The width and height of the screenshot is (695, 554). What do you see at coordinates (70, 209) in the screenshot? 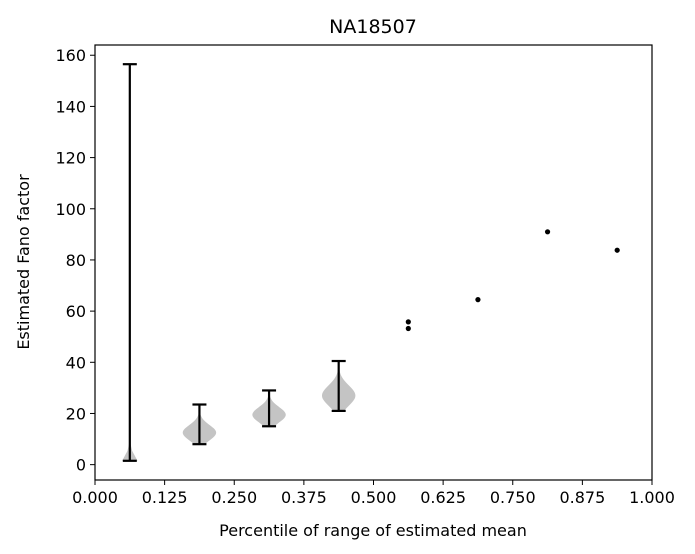
I see `y-tick-label: 100` at bounding box center [70, 209].